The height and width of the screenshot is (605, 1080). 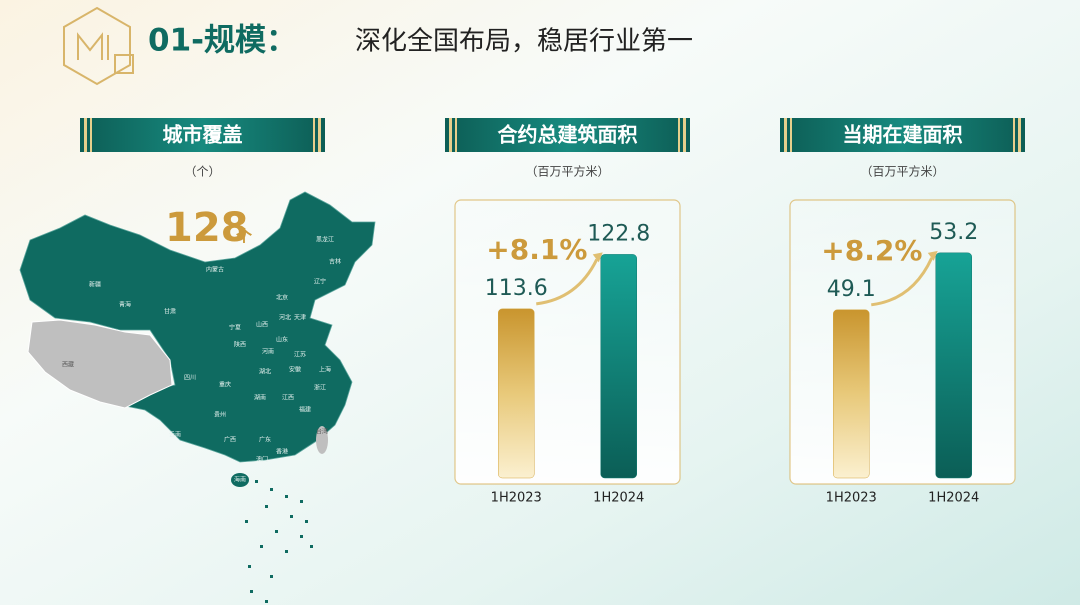 What do you see at coordinates (265, 440) in the screenshot?
I see `map-label: 广东` at bounding box center [265, 440].